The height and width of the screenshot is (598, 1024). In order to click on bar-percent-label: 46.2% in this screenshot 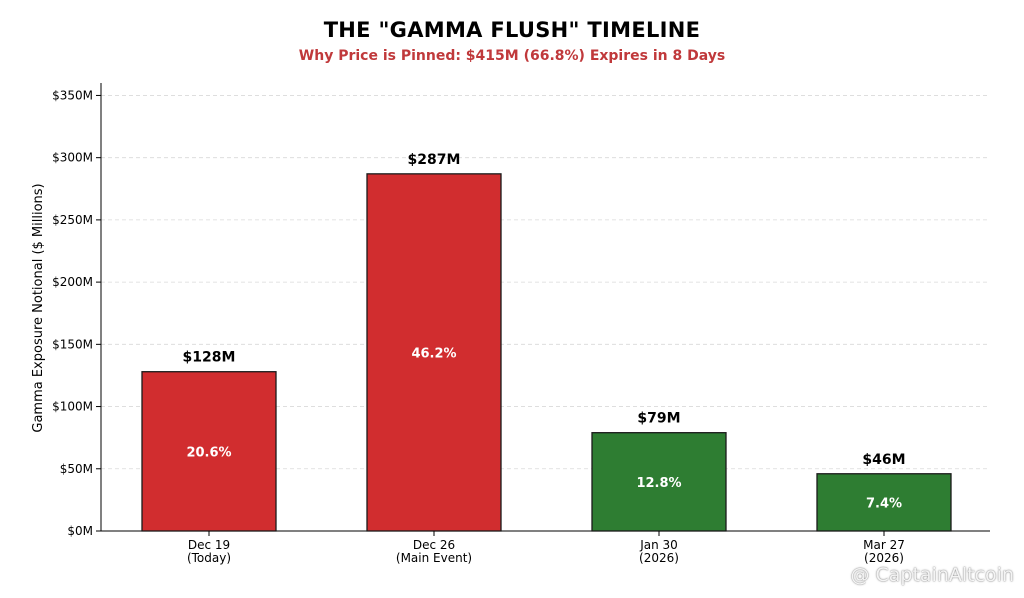, I will do `click(433, 353)`.